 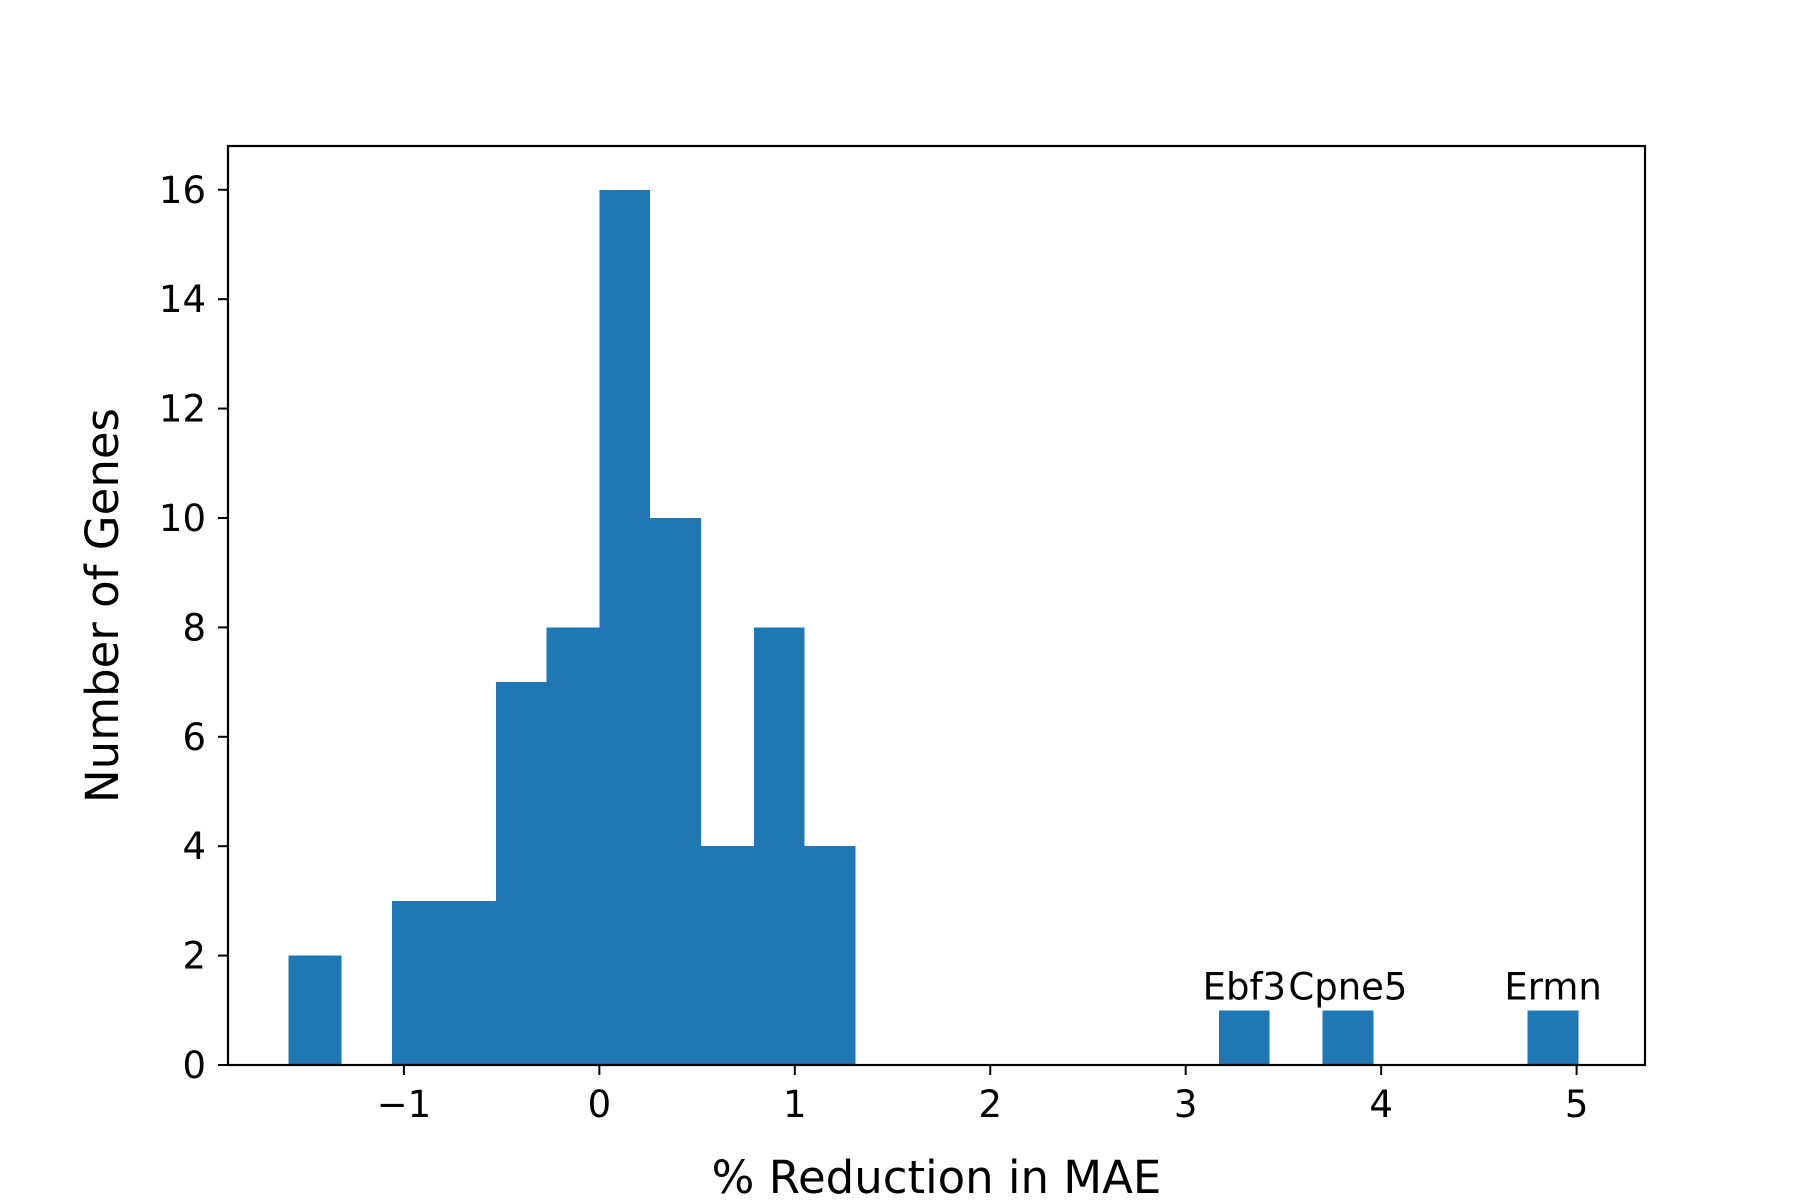 What do you see at coordinates (182, 299) in the screenshot?
I see `y-tick-label: 14` at bounding box center [182, 299].